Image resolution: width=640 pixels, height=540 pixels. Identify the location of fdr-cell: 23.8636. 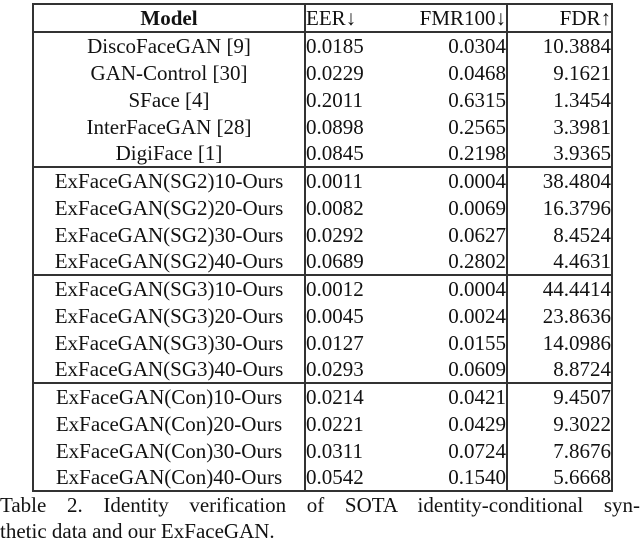
(576, 315).